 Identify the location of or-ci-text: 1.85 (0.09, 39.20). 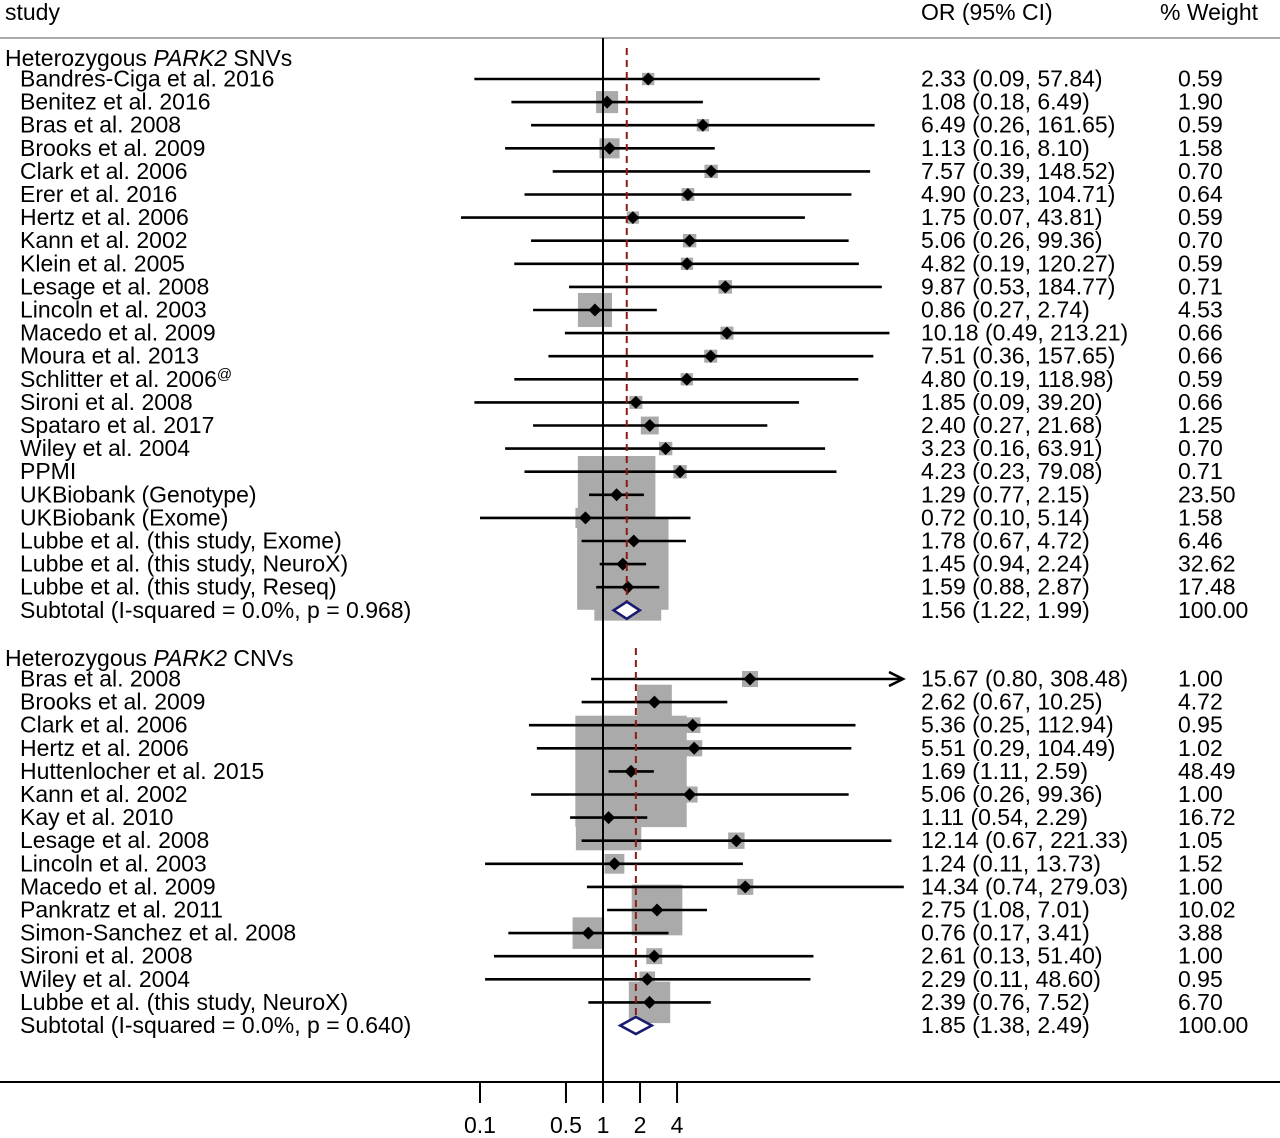
(1012, 402).